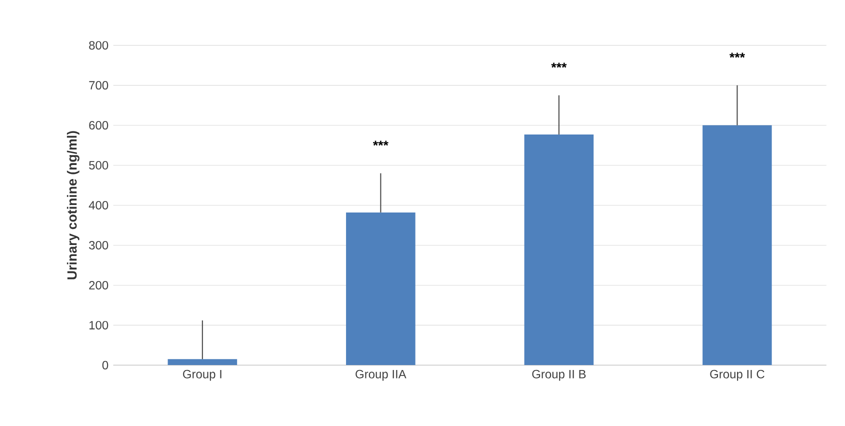 This screenshot has height=426, width=845. I want to click on y-tick-label: 100, so click(98, 325).